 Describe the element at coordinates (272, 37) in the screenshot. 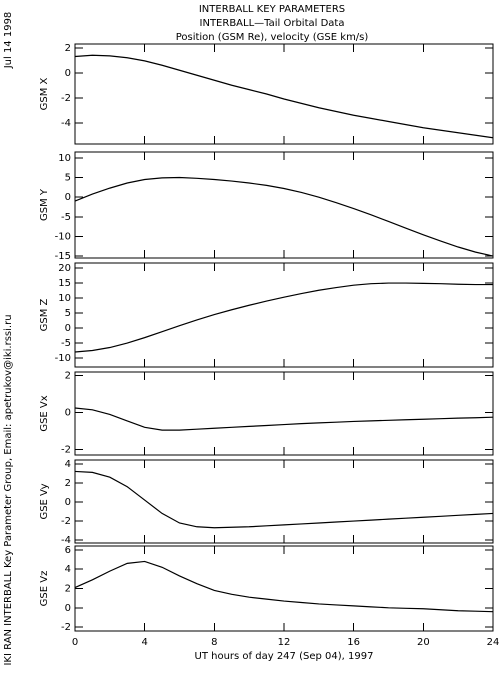

I see `title-line: Position (GSM Re), velocity (GSE km/s)` at that location.